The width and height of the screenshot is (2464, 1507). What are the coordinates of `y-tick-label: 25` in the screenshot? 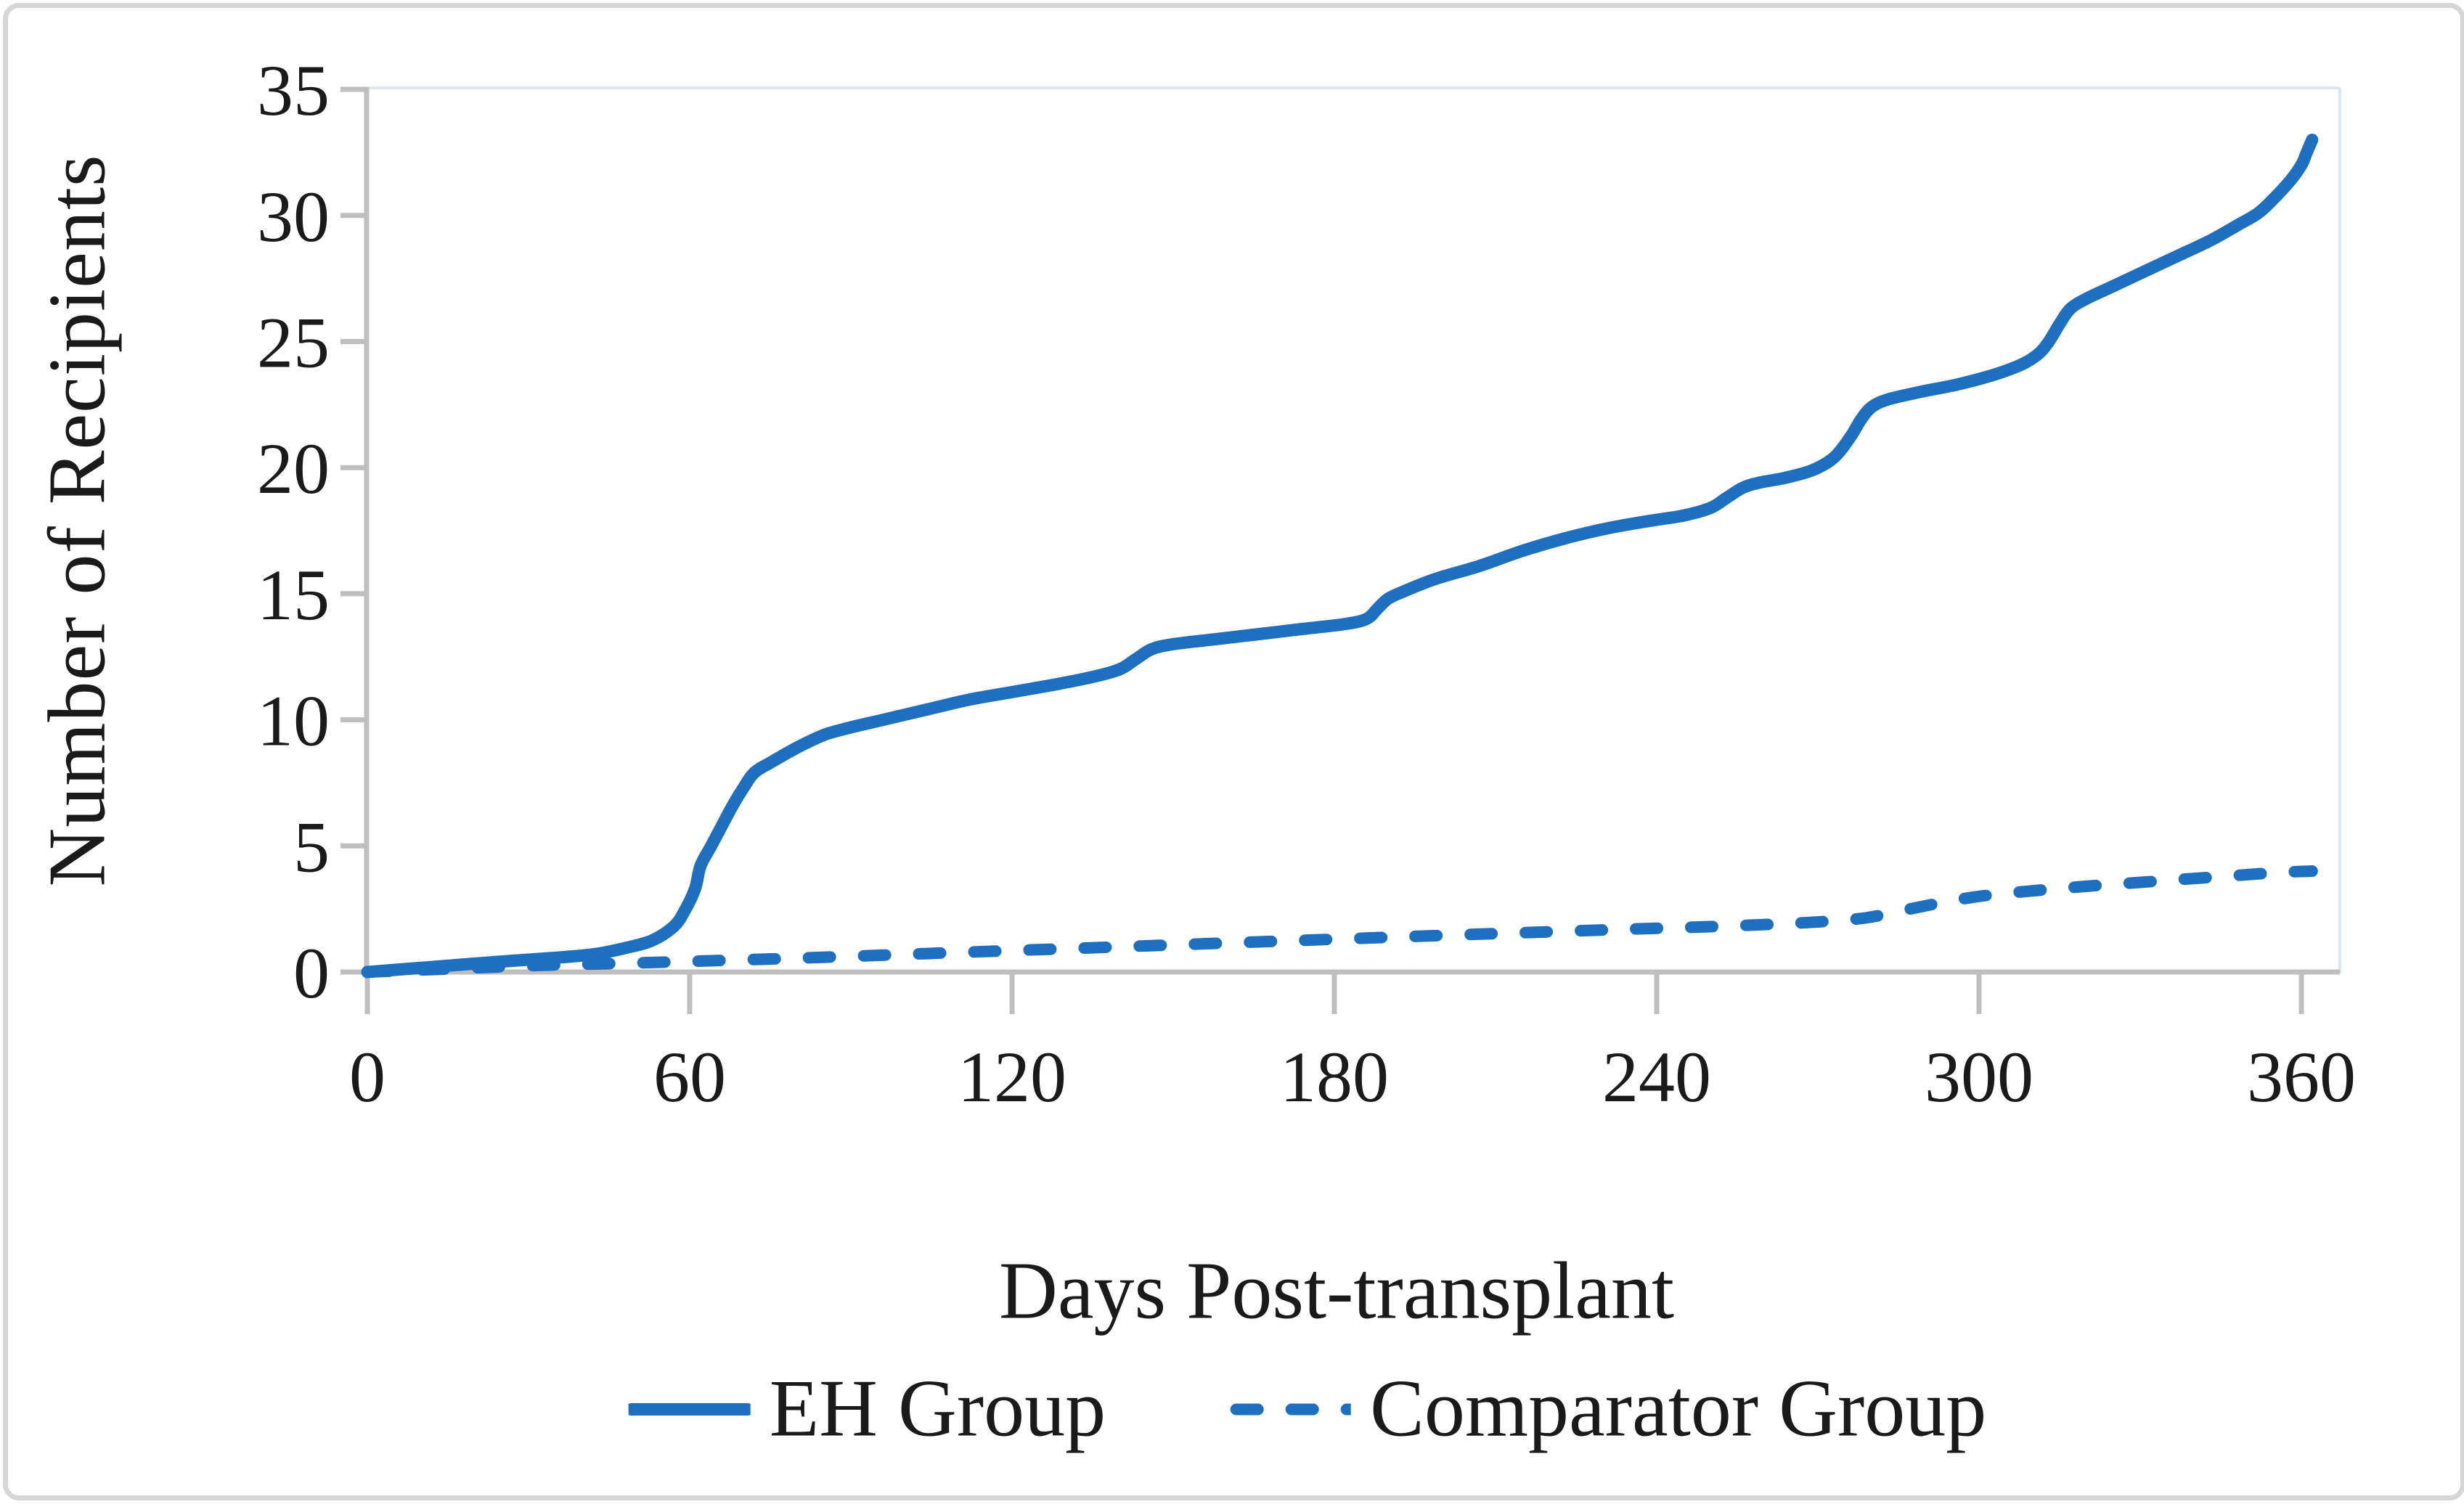 It's located at (293, 343).